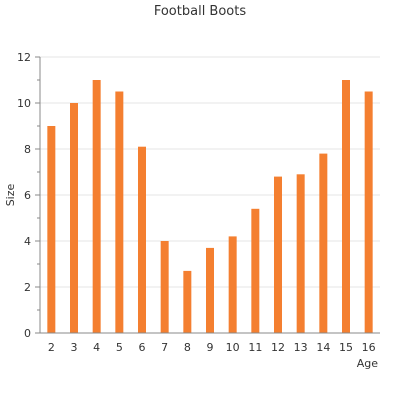 The image size is (400, 404). What do you see at coordinates (255, 347) in the screenshot?
I see `x-tick-label: 11` at bounding box center [255, 347].